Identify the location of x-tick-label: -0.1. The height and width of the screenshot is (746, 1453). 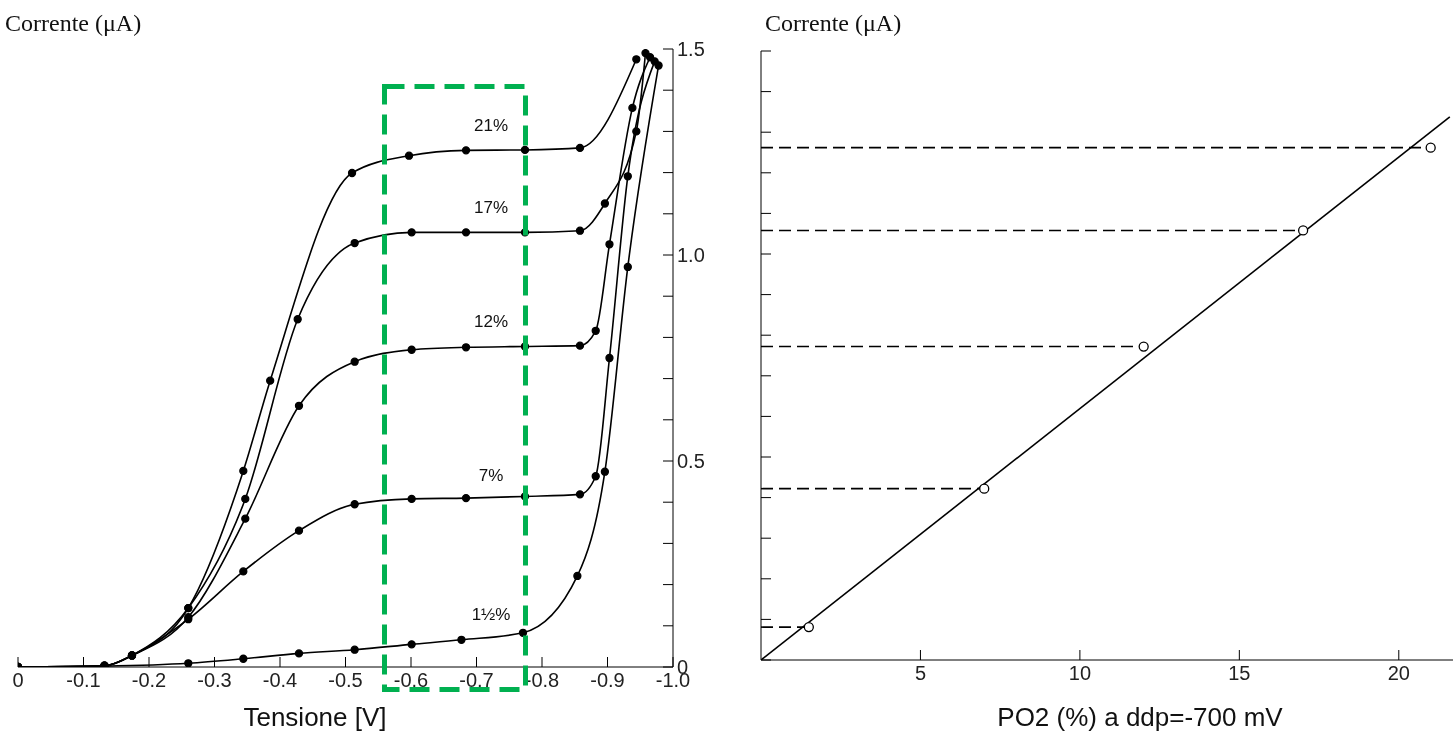
(83, 680).